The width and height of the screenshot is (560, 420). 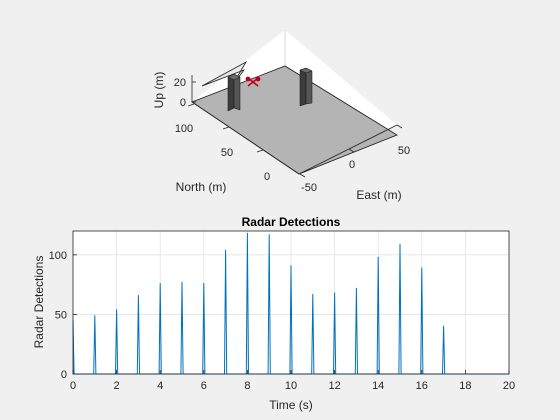 I want to click on x-tick-label: 16, so click(x=422, y=386).